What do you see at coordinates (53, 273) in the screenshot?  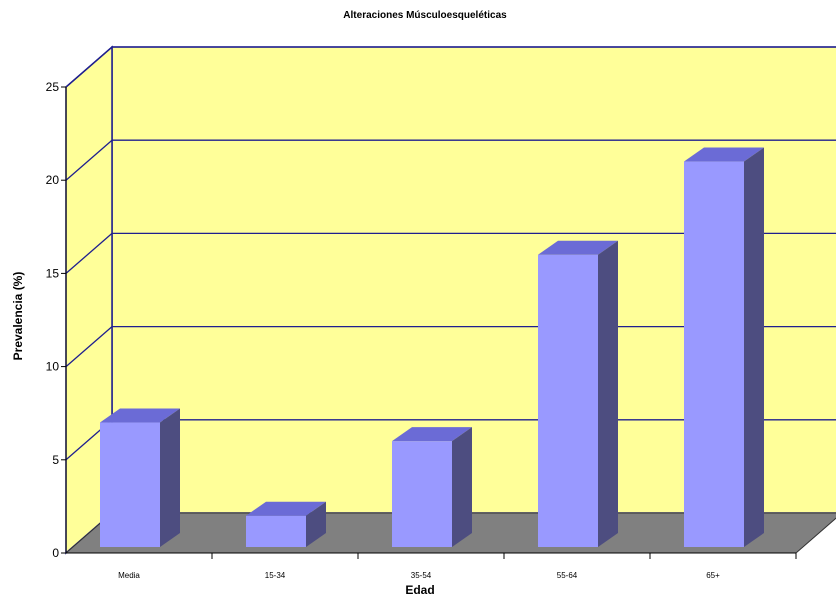 I see `y-tick-label: 15` at bounding box center [53, 273].